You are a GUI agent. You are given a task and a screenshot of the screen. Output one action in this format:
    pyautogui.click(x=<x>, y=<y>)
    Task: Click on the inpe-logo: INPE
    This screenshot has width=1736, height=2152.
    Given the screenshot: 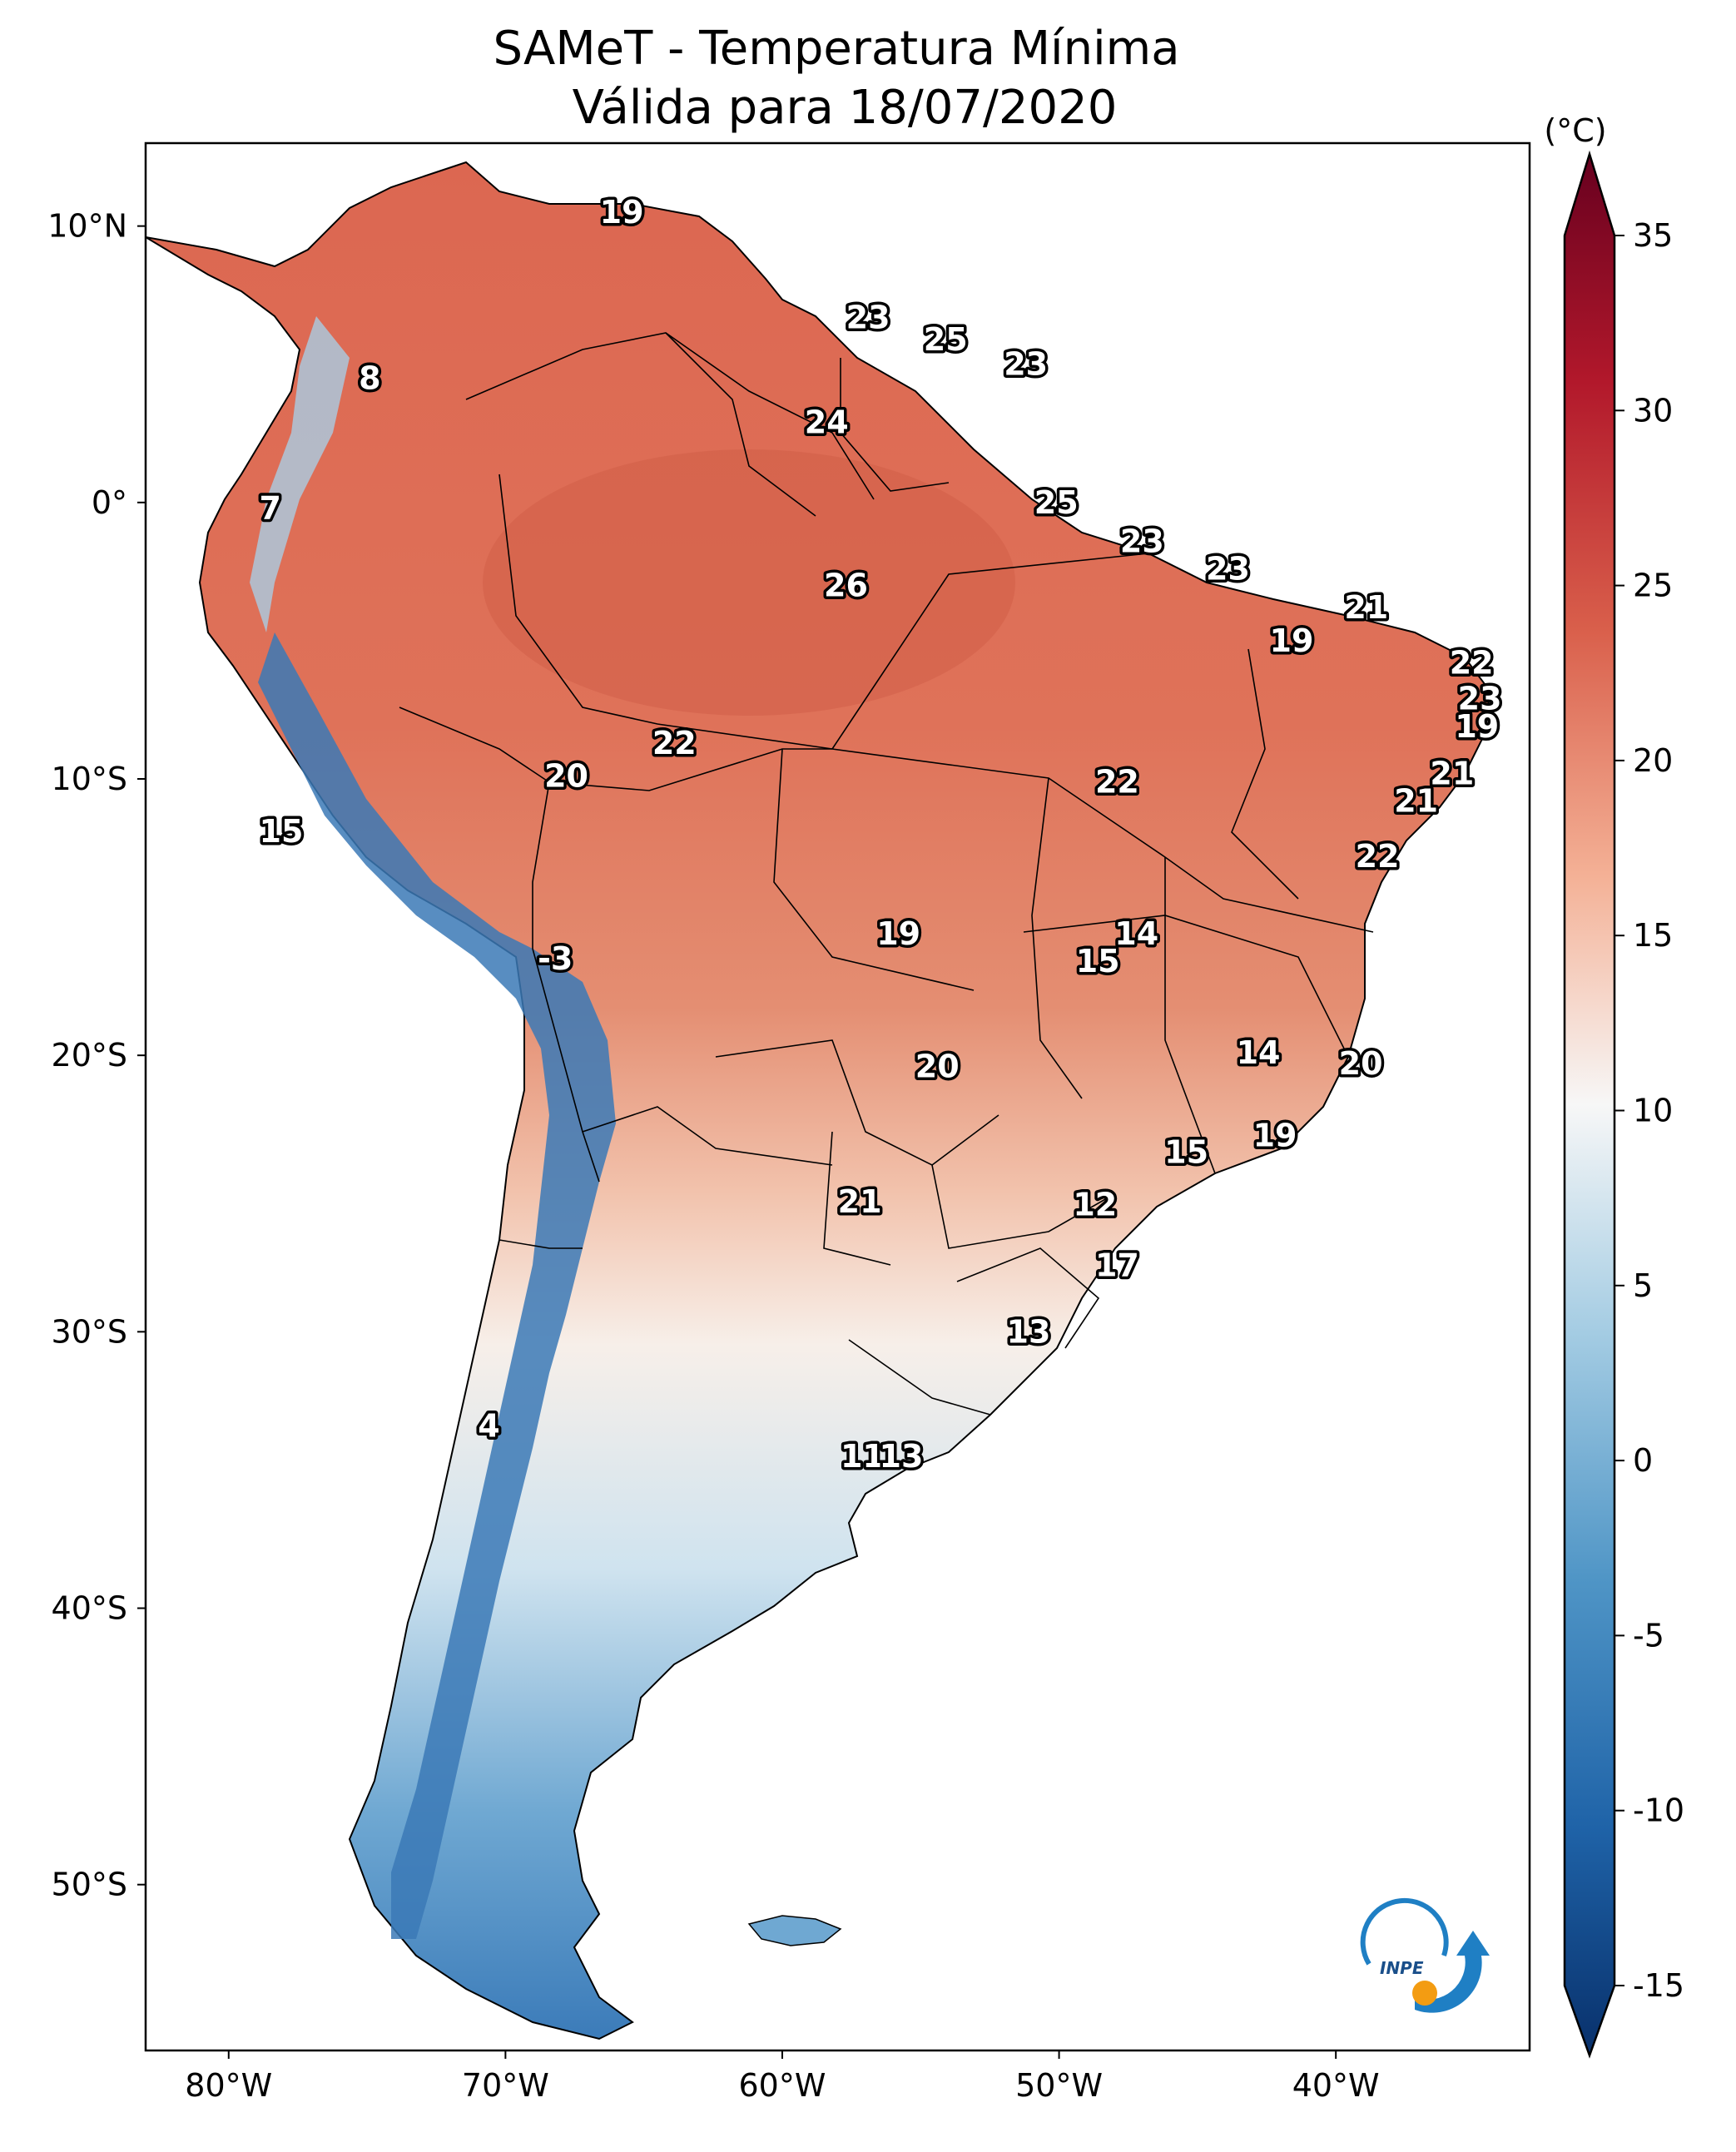 What is the action you would take?
    pyautogui.click(x=1425, y=1955)
    